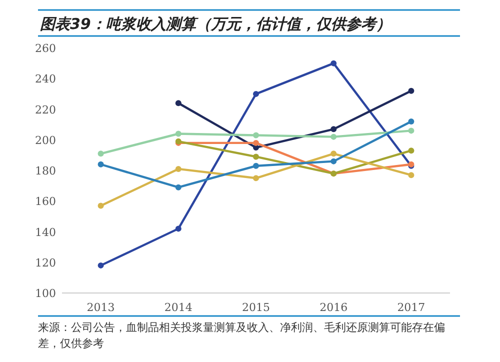 The image size is (500, 362). I want to click on y-tick-label: 140, so click(45, 232).